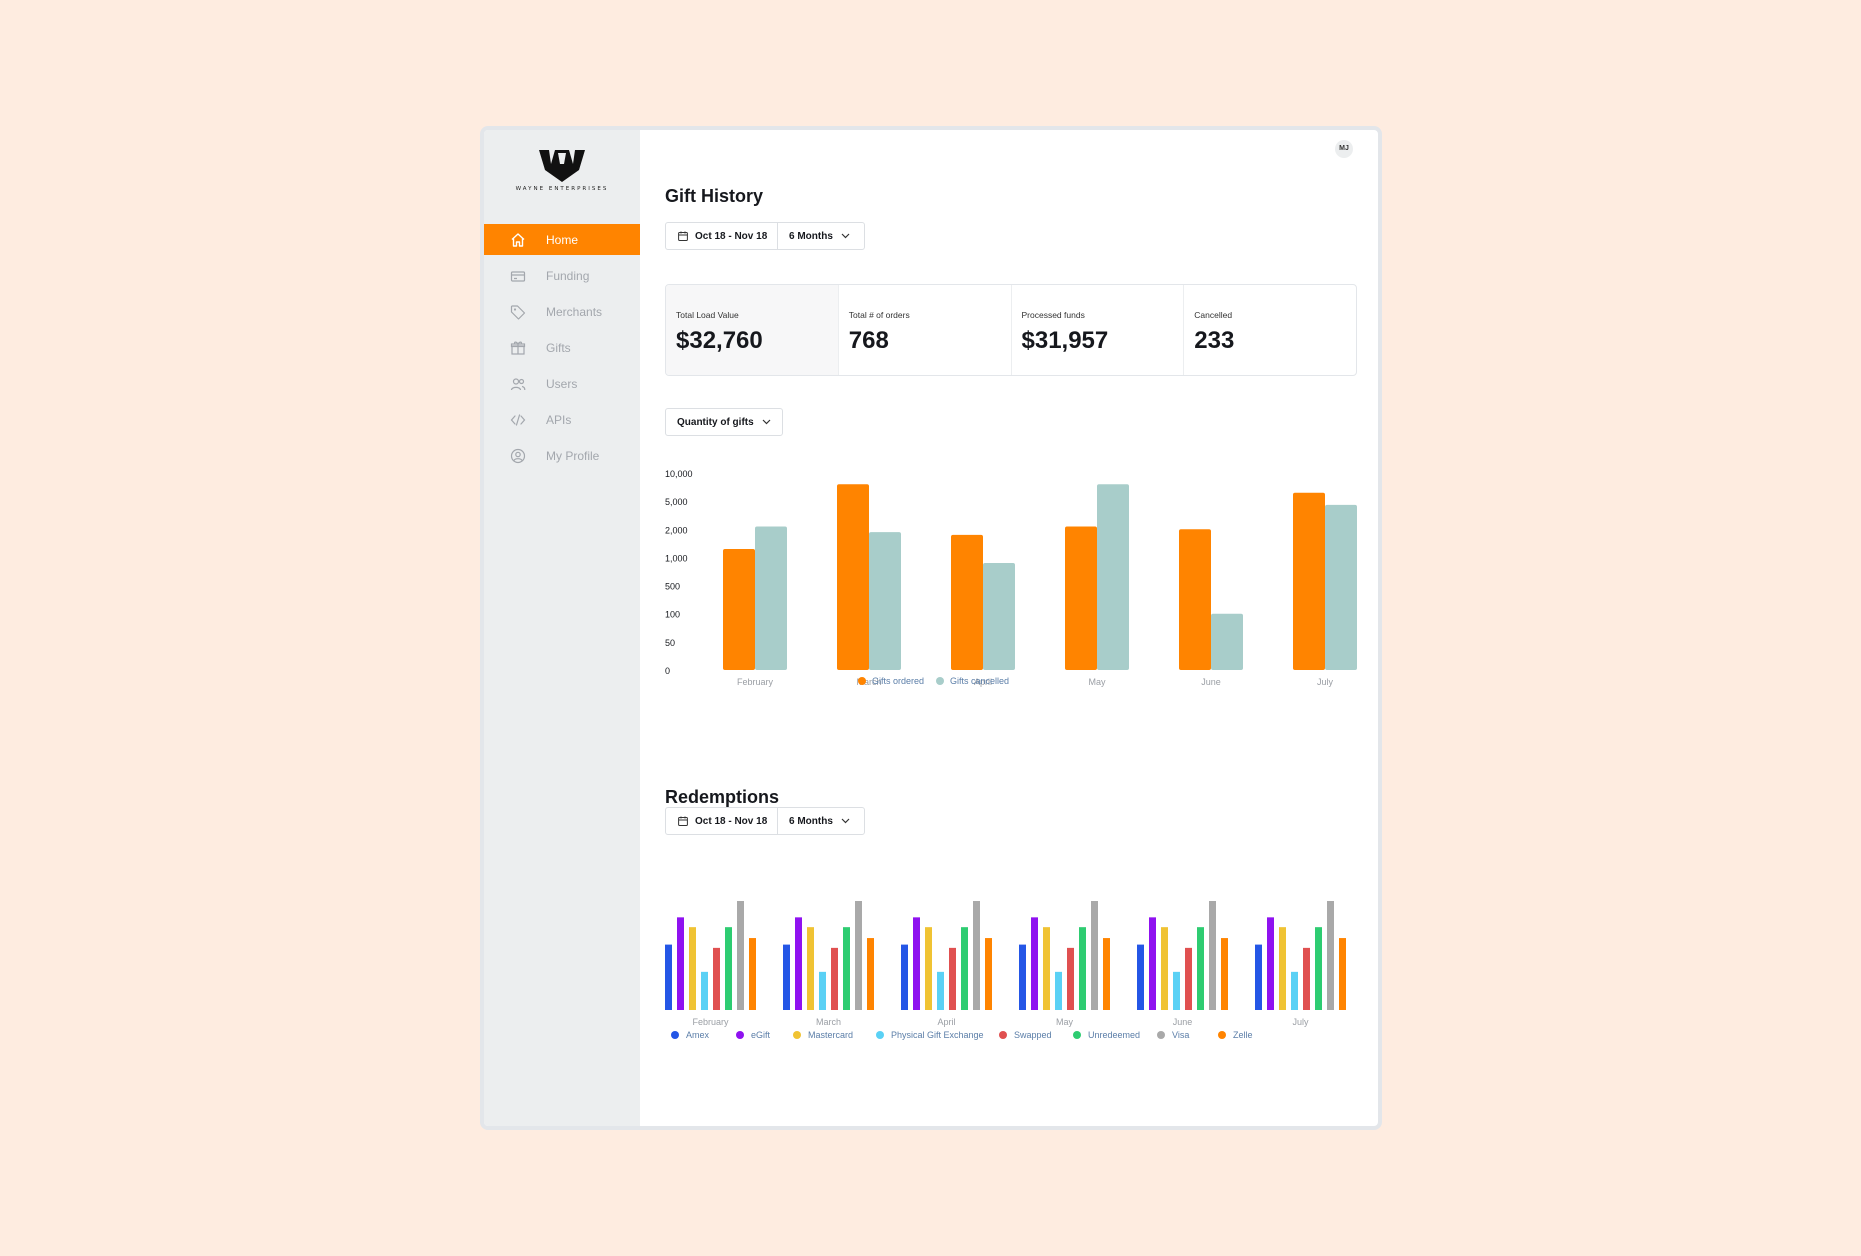 The width and height of the screenshot is (1861, 1256). Describe the element at coordinates (811, 821) in the screenshot. I see `period-label: 6 Months` at that location.